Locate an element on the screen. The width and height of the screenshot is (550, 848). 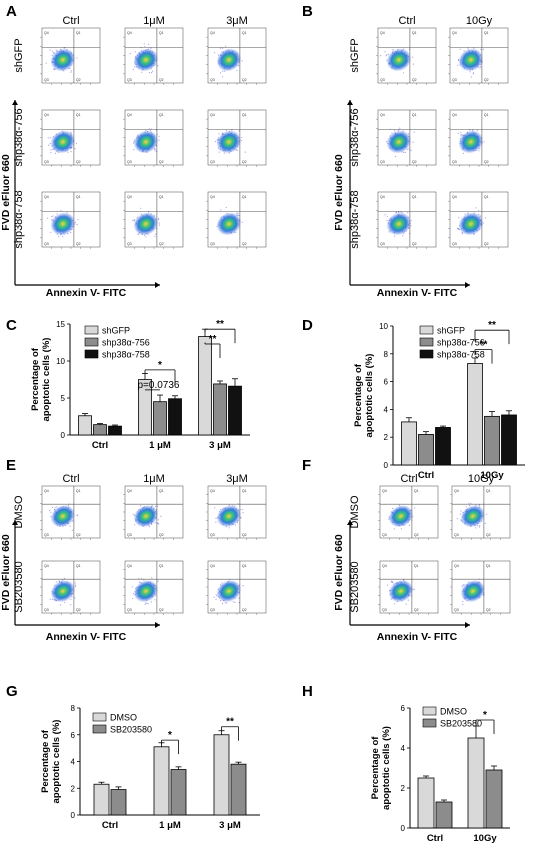
y-tick-label: 8 is located at coordinates (386, 354).